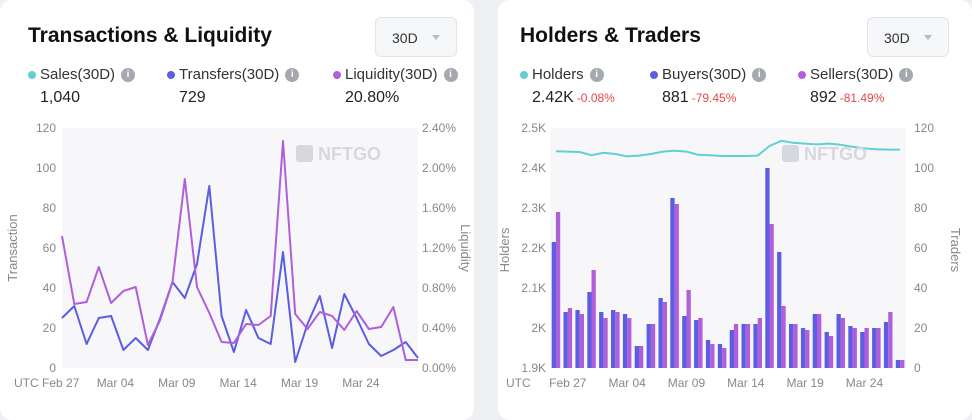  Describe the element at coordinates (391, 74) in the screenshot. I see `legend-label: Liquidity(30D)` at that location.